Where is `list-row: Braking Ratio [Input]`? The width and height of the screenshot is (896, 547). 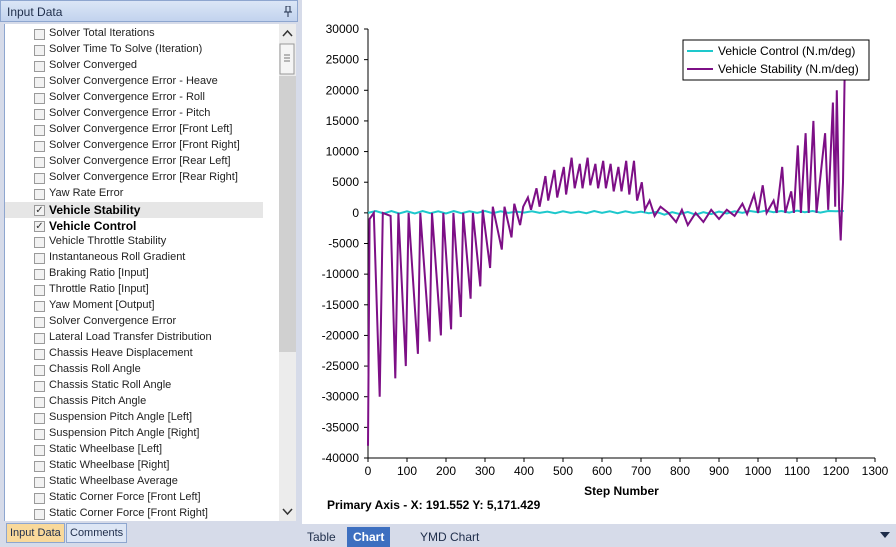 list-row: Braking Ratio [Input] is located at coordinates (134, 274).